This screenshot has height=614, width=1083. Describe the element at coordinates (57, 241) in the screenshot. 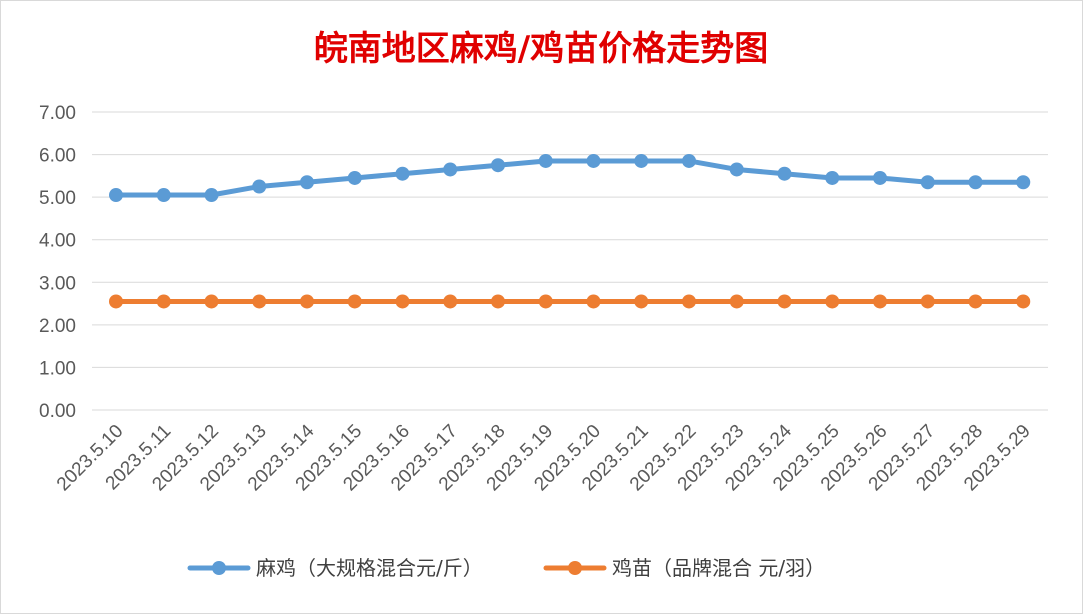

I see `y-tick-label: 4.00` at that location.